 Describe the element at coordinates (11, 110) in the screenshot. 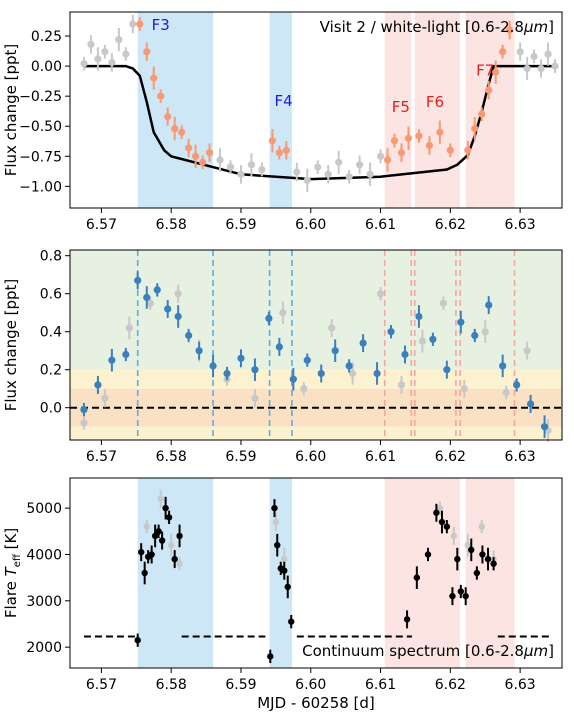

I see `top-y-axis-label: Flux change [ppt]` at that location.